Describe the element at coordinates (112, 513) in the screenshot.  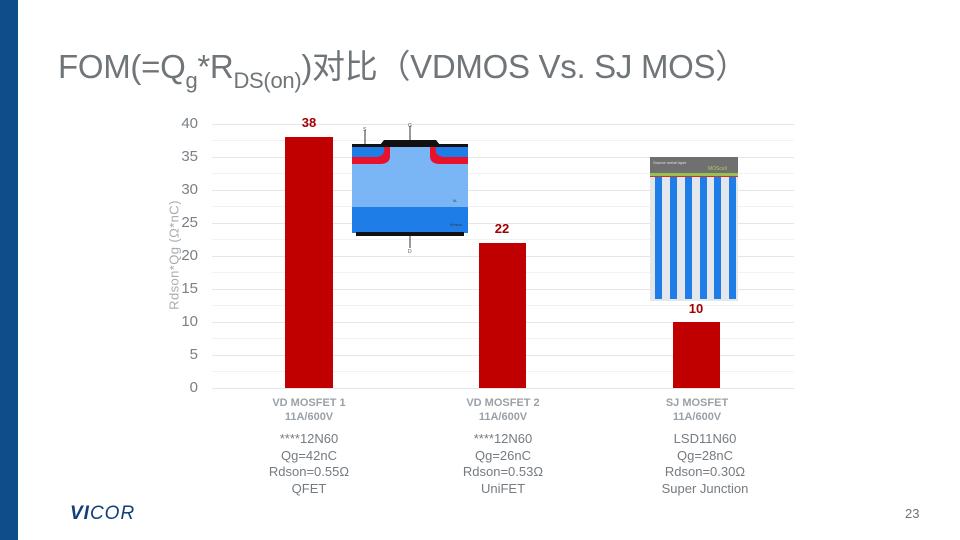
I see `logo-thin: COR` at that location.